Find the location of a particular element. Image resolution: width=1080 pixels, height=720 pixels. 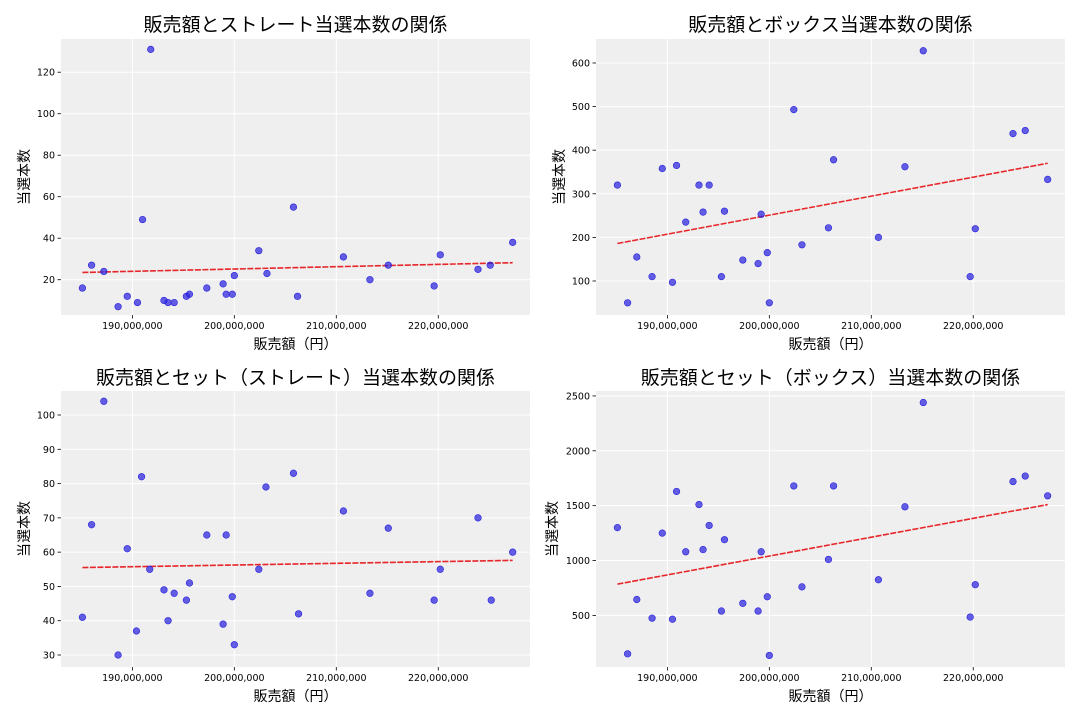

points-box is located at coordinates (832, 177).